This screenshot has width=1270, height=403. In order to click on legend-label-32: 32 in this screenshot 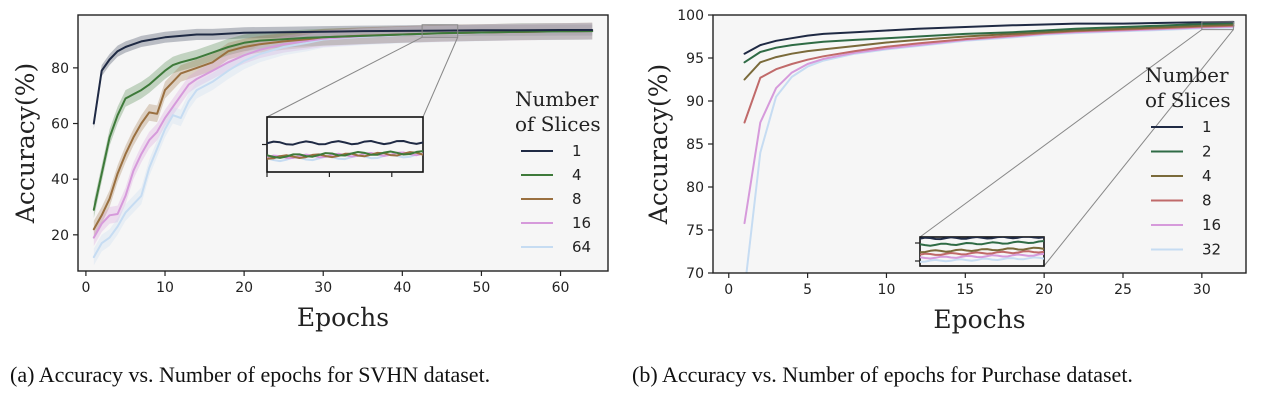, I will do `click(1211, 250)`.